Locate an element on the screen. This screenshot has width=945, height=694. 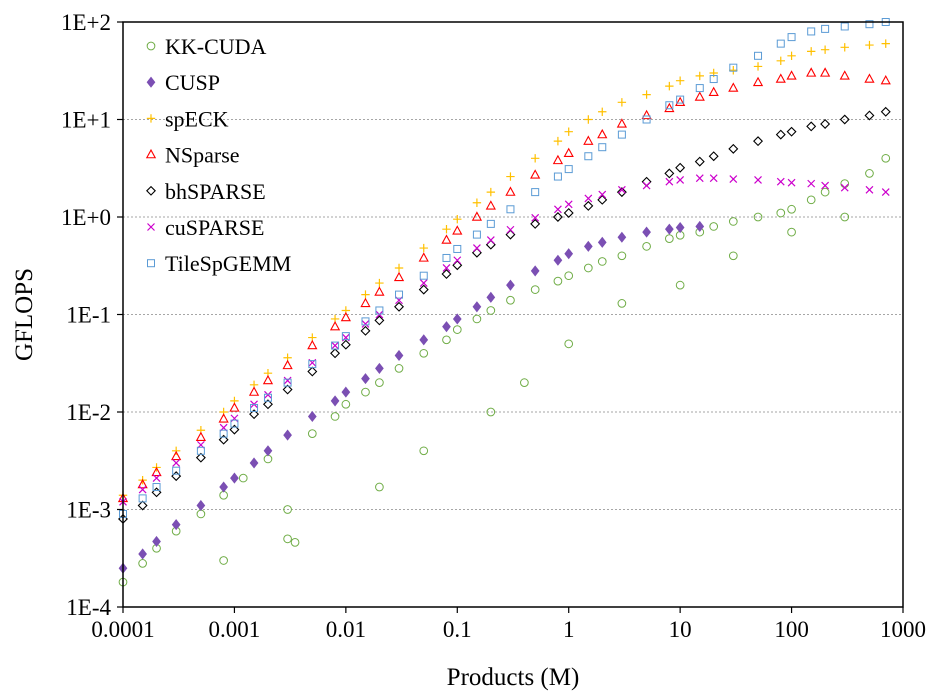
x-axis-title: Products (M) is located at coordinates (513, 677).